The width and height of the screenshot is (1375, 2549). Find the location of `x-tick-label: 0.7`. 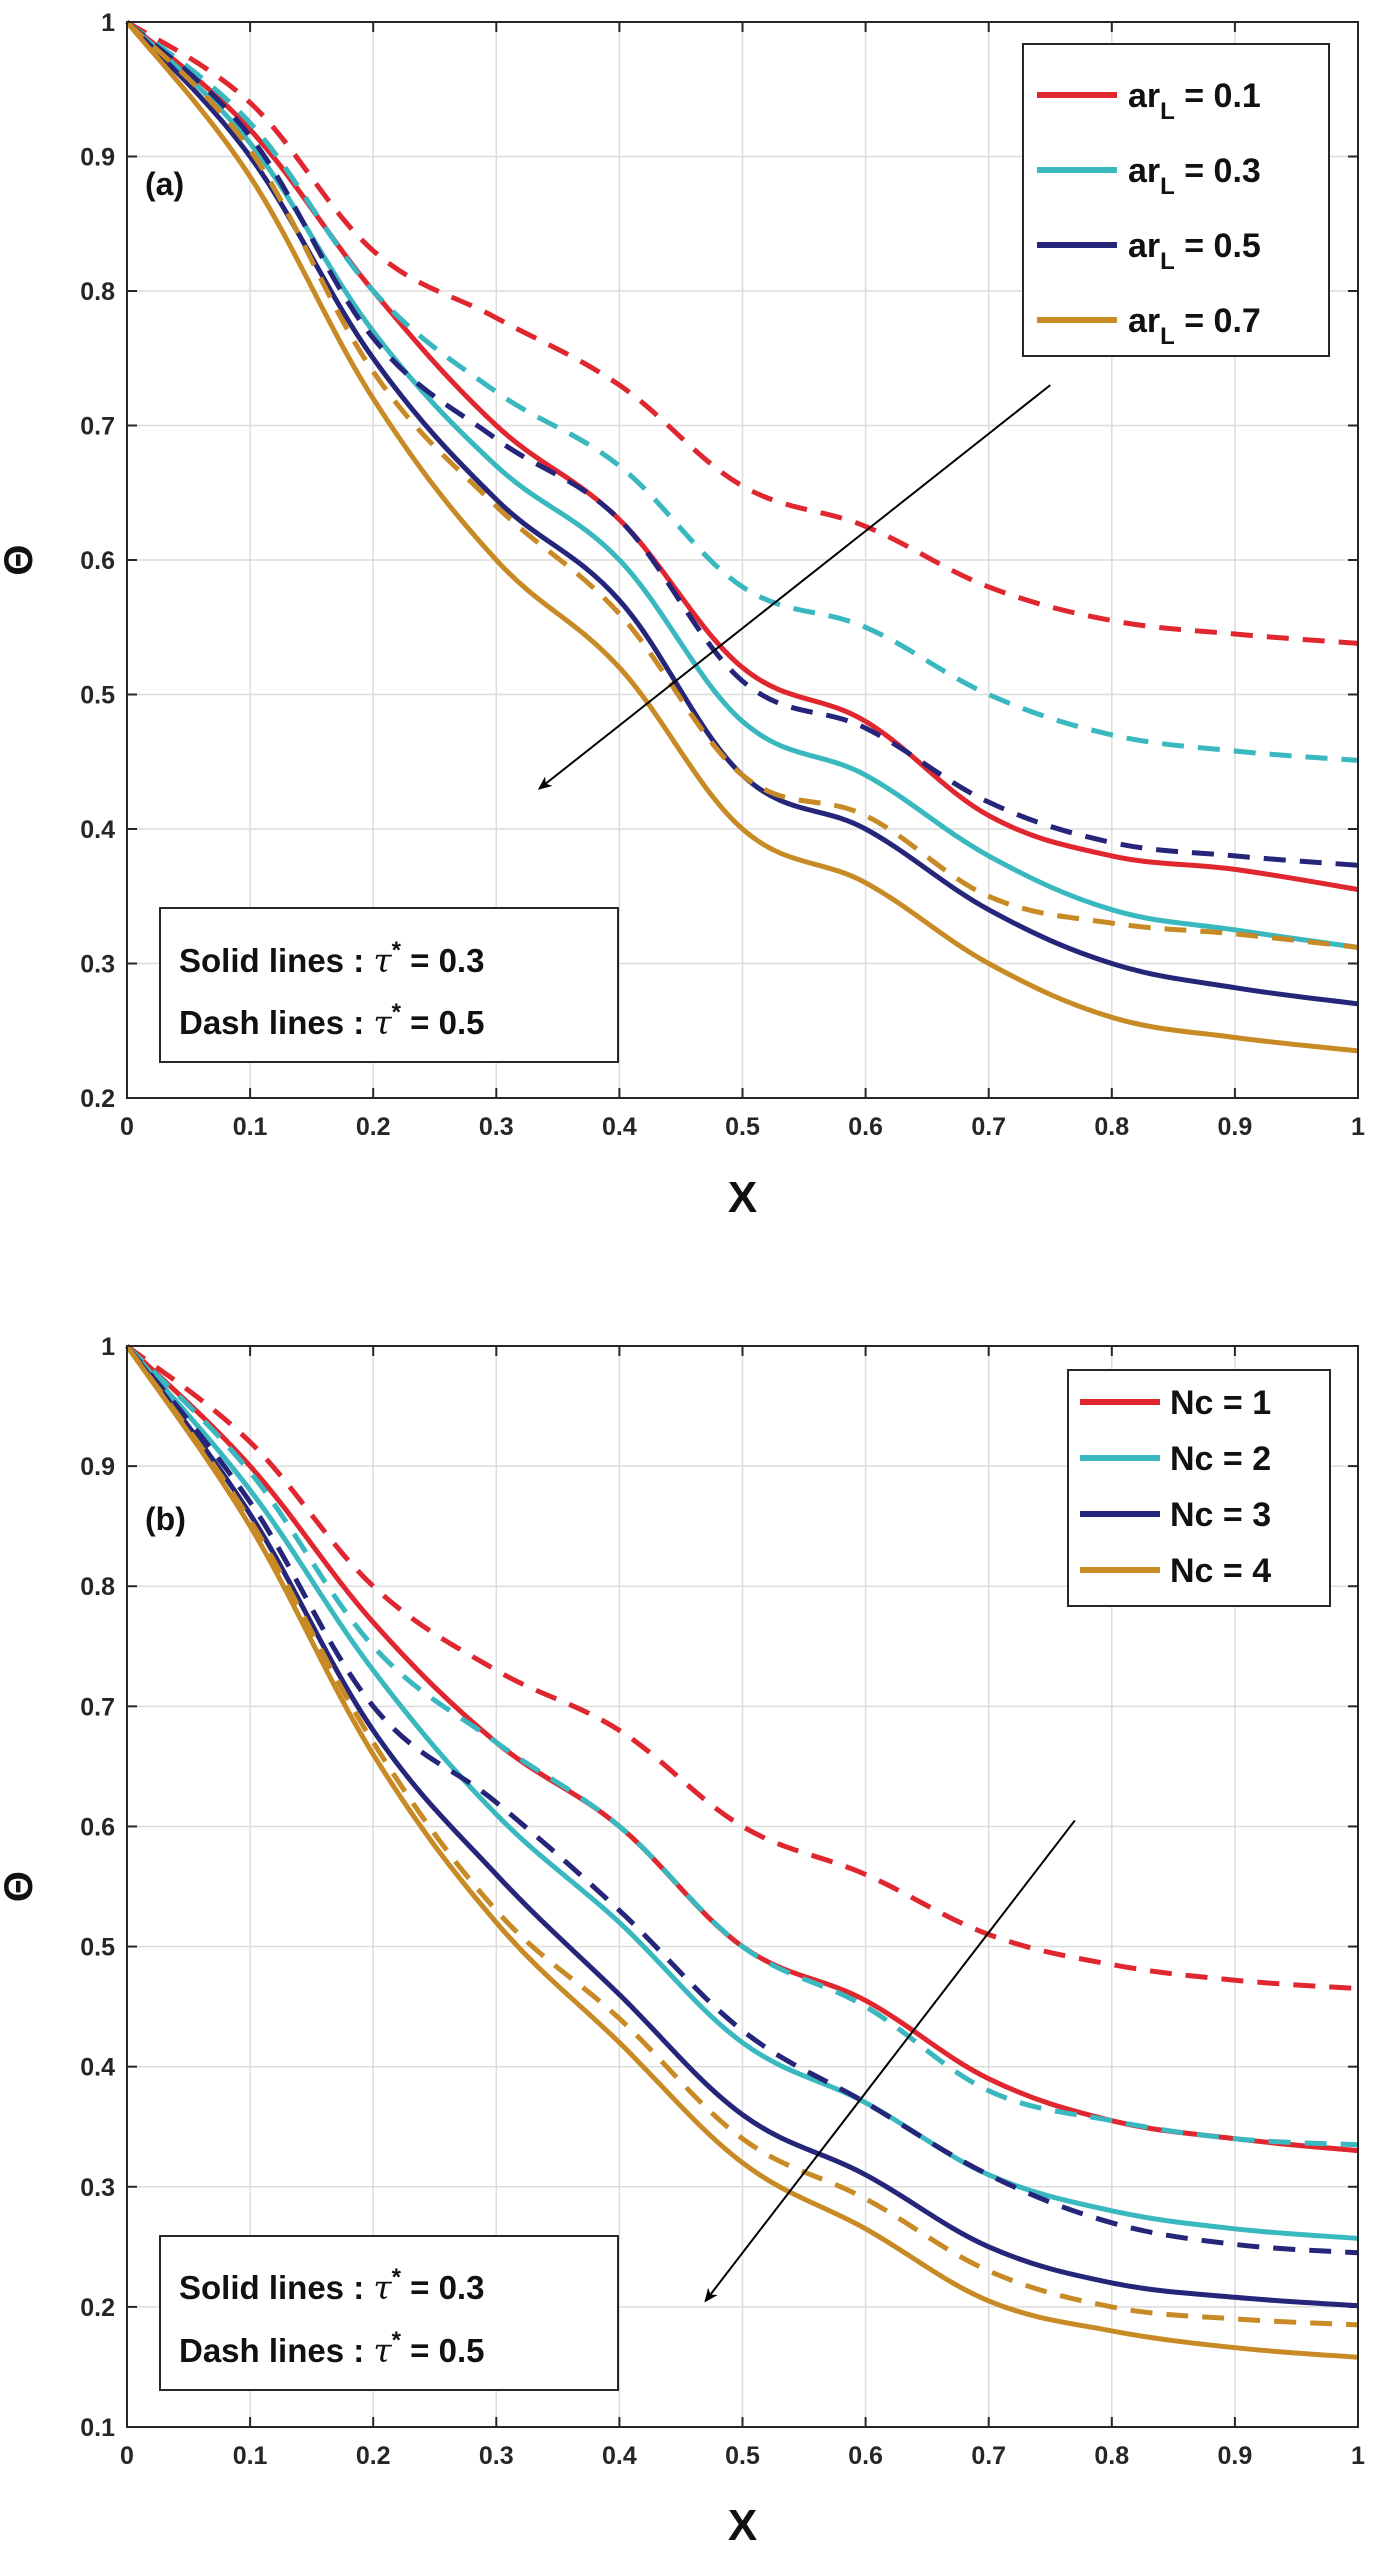

x-tick-label: 0.7 is located at coordinates (988, 1127).